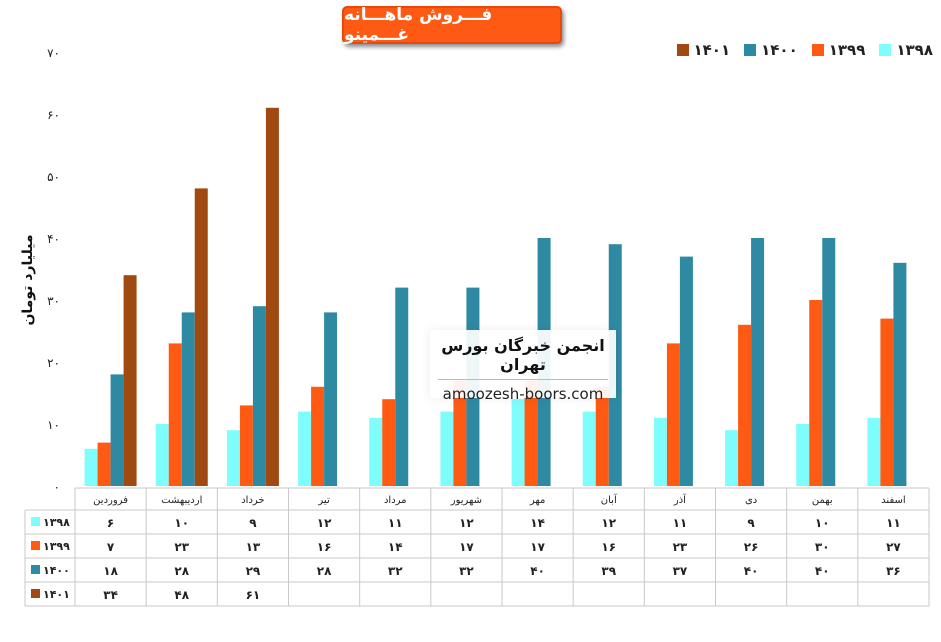  What do you see at coordinates (56, 570) in the screenshot?
I see `table-series-name: ۱۴۰۰` at bounding box center [56, 570].